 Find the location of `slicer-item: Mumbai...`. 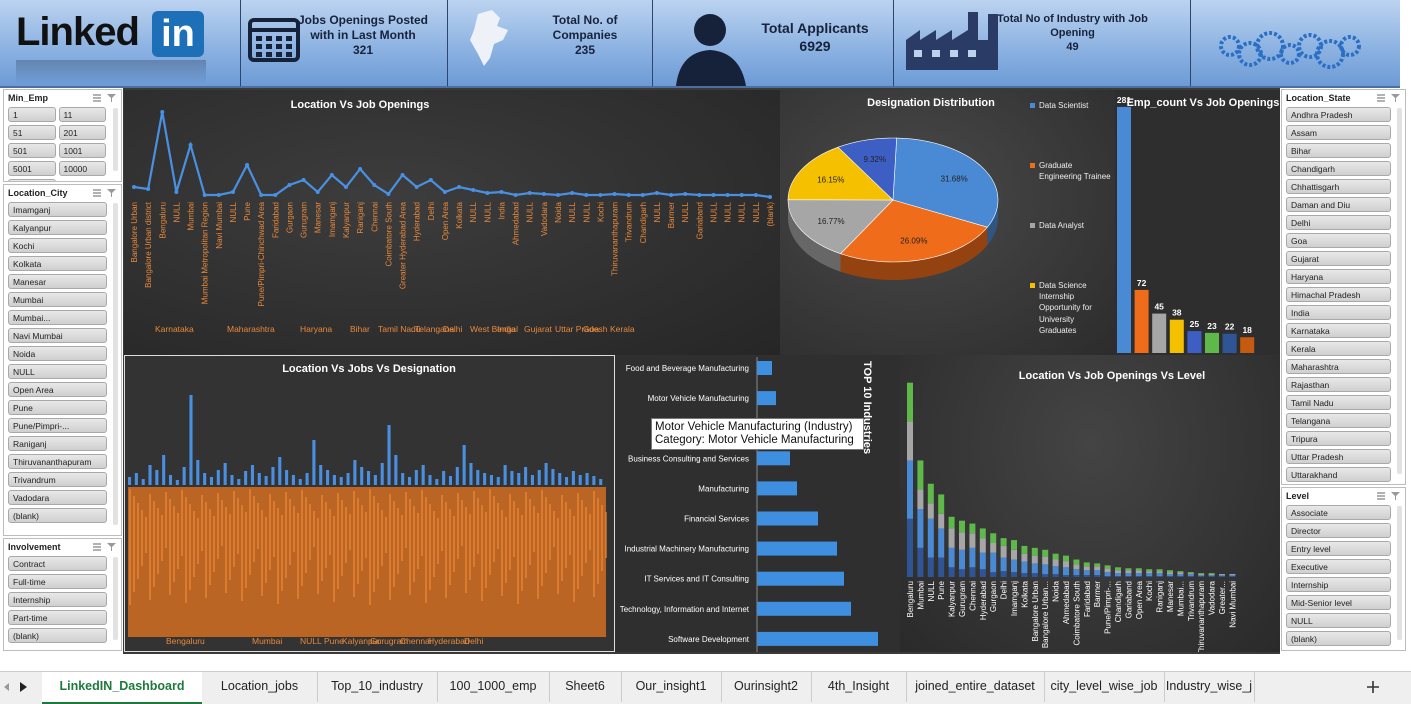

slicer-item: Mumbai... is located at coordinates (57, 317).